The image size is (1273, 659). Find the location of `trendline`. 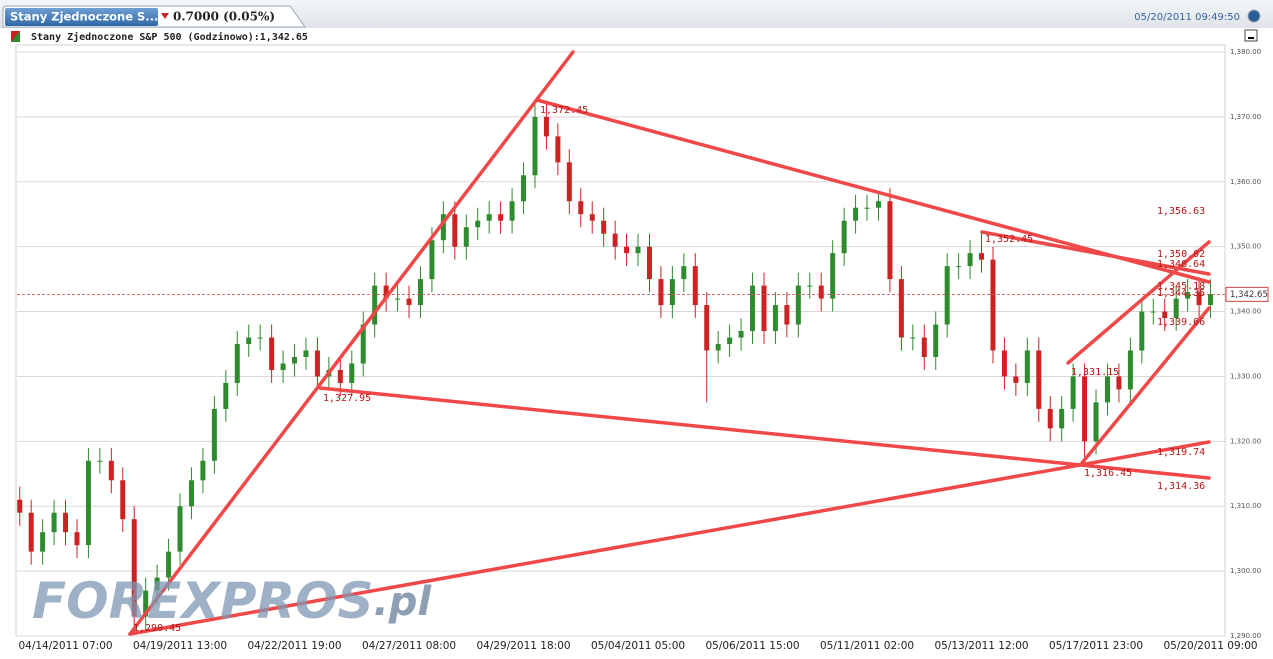

trendline is located at coordinates (764, 433).